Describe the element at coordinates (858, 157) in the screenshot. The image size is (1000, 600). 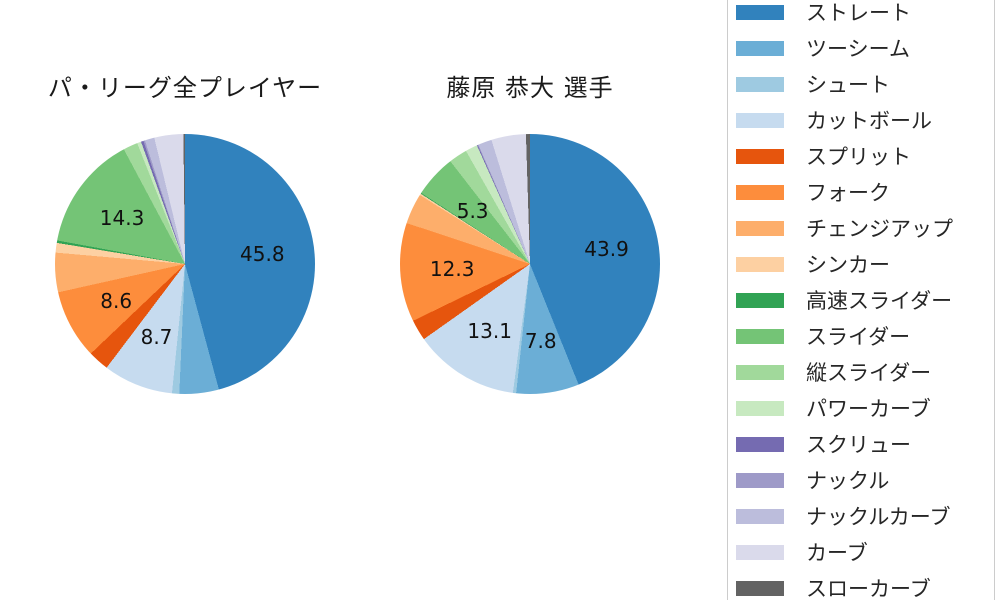
I see `legend-label: スプリット` at that location.